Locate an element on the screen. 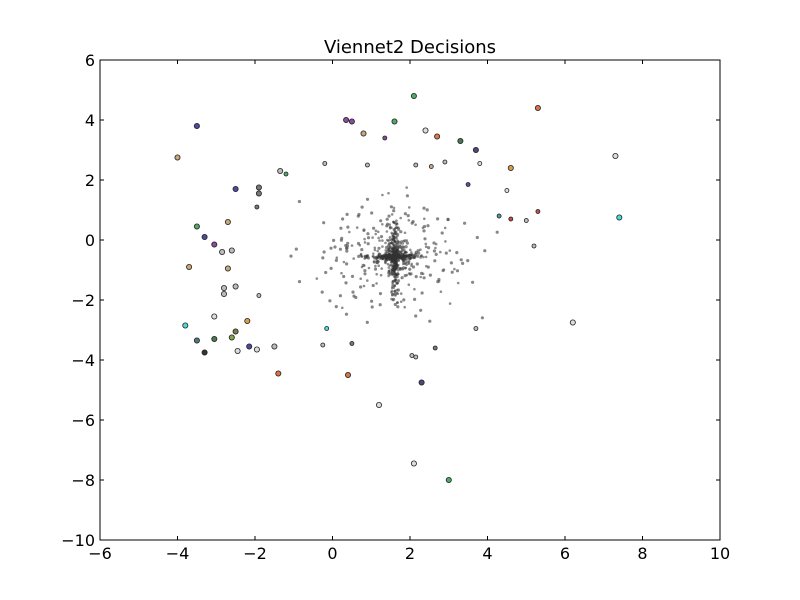 The height and width of the screenshot is (600, 800). x-tick-label: −6 is located at coordinates (100, 553).